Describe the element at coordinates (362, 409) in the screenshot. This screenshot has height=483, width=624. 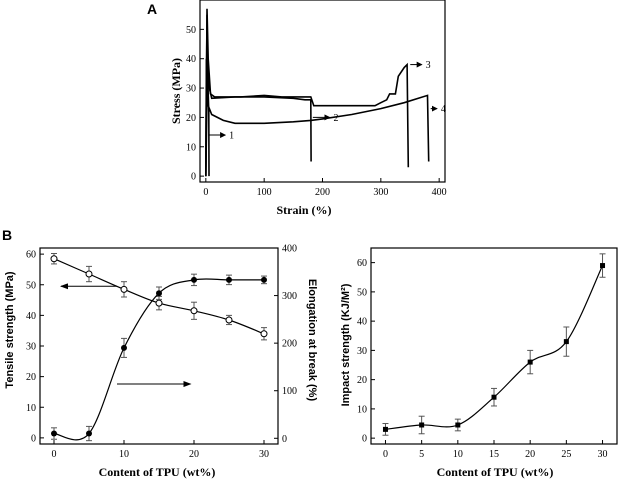
I see `chart-br-ytick-label: 10` at that location.